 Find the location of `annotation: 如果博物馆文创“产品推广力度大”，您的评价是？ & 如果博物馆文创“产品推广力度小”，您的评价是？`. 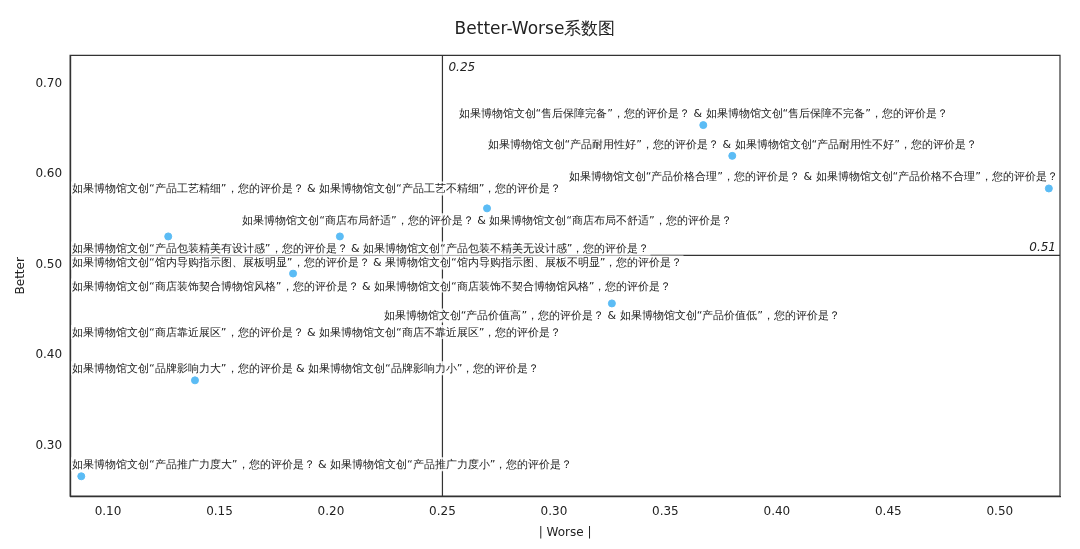

annotation: 如果博物馆文创“产品推广力度大”，您的评价是？ & 如果博物馆文创“产品推广力度小”，您的评价是？ is located at coordinates (322, 465).